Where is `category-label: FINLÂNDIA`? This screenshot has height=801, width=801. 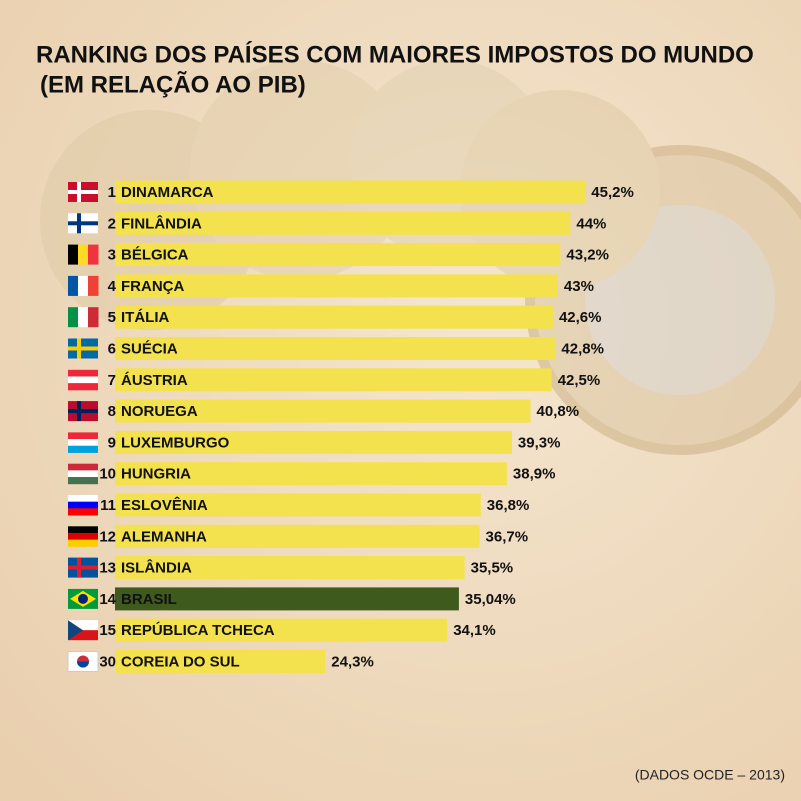 category-label: FINLÂNDIA is located at coordinates (161, 223).